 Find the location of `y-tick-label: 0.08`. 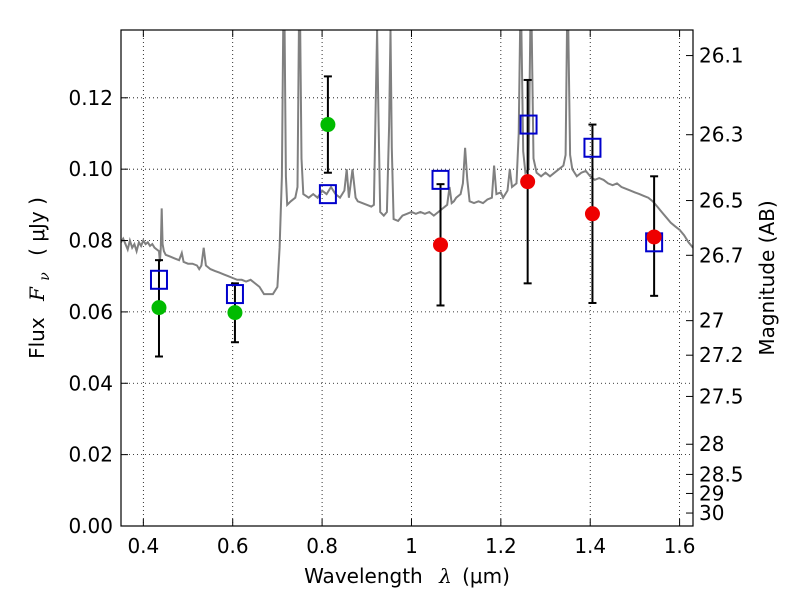

y-tick-label: 0.08 is located at coordinates (90, 241).